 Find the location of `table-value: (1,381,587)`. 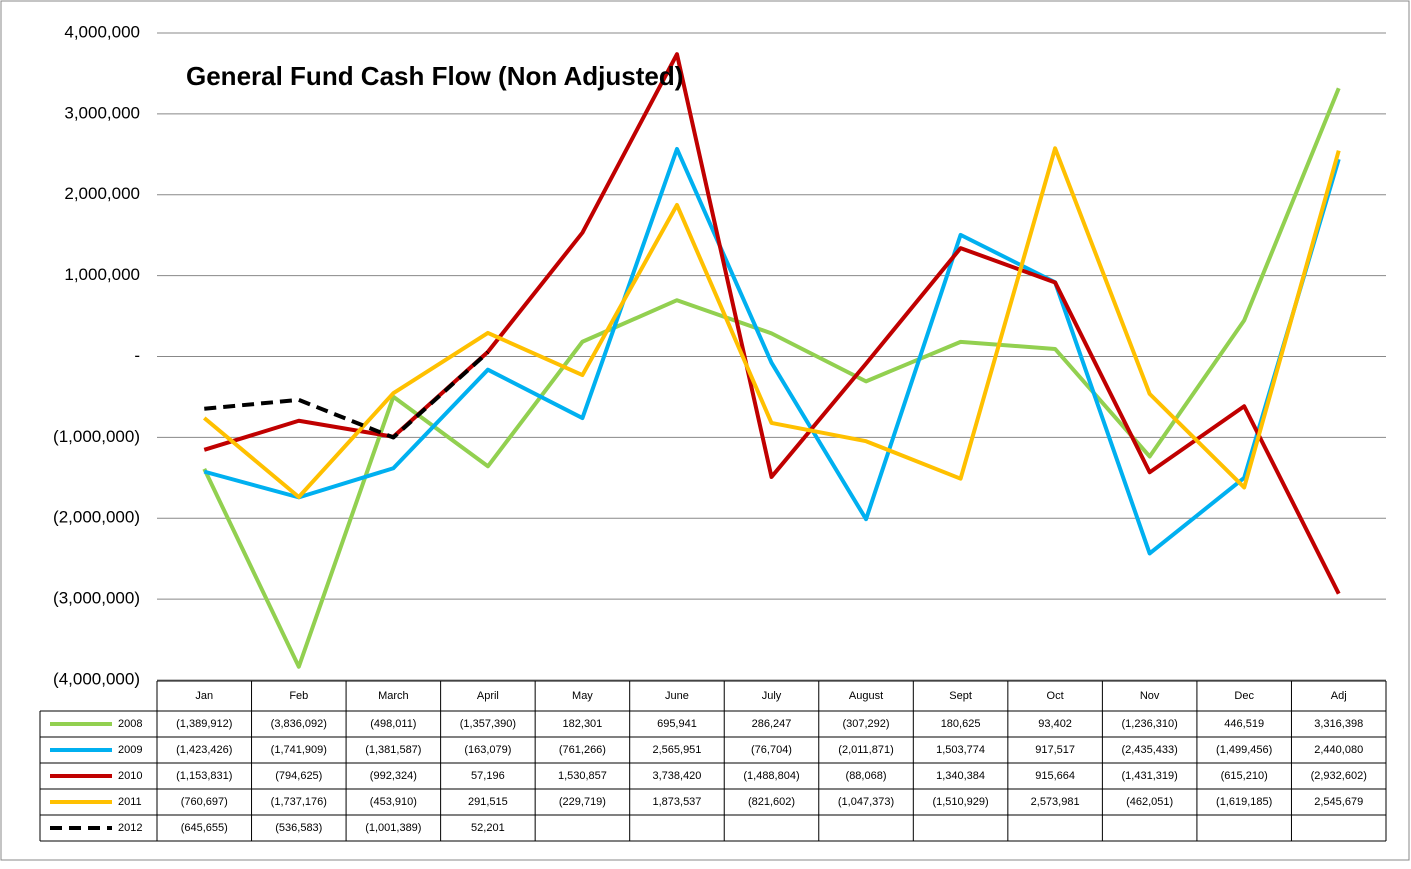

table-value: (1,381,587) is located at coordinates (393, 750).